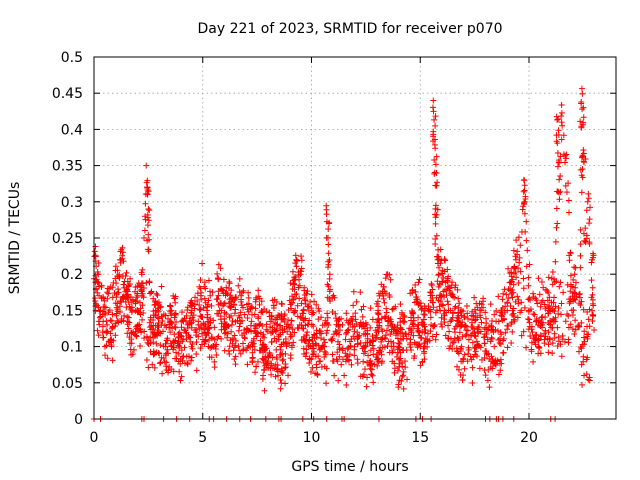  What do you see at coordinates (72, 130) in the screenshot?
I see `y-tick-label: 0.4` at bounding box center [72, 130].